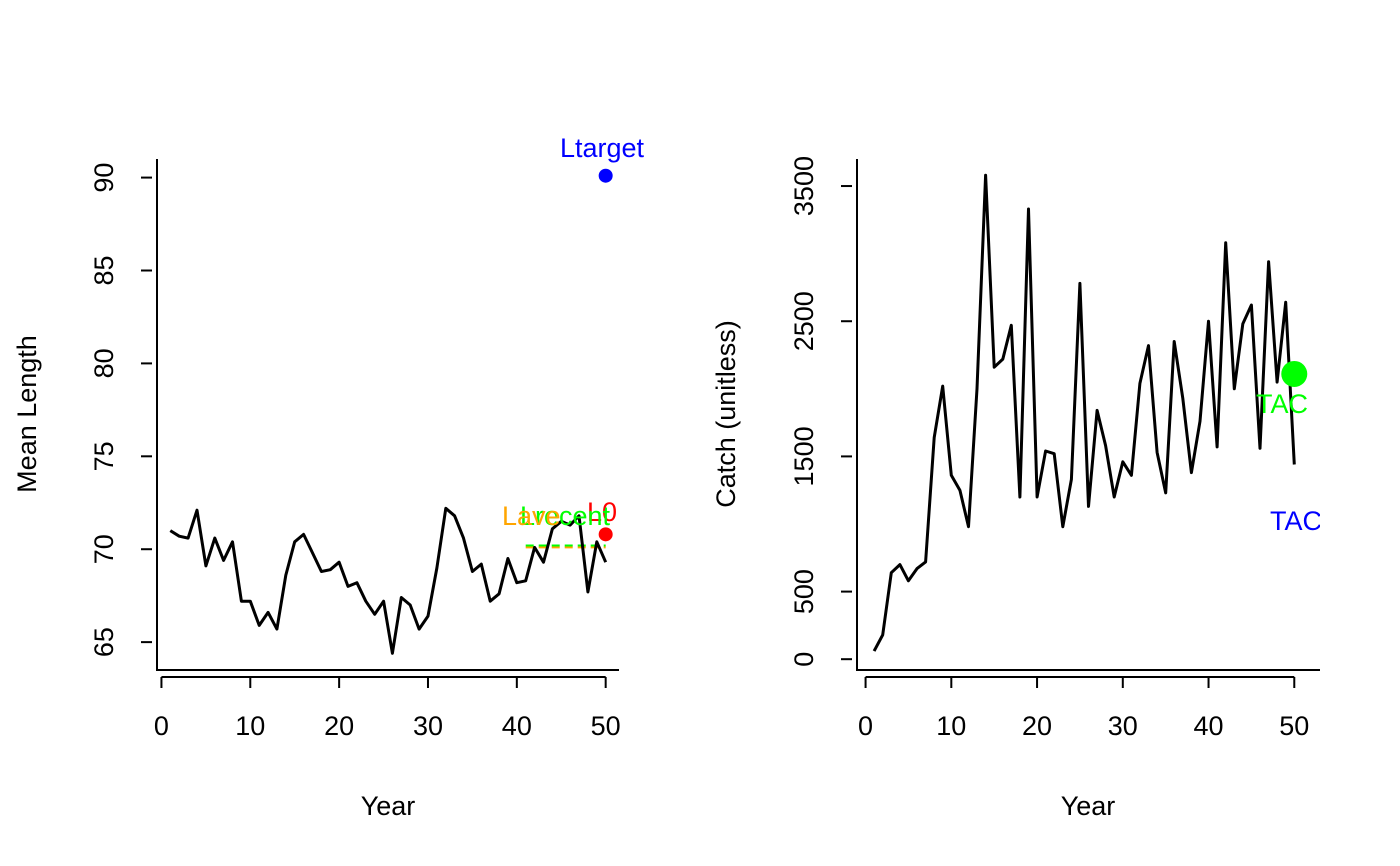 This screenshot has width=1400, height=866. What do you see at coordinates (104, 363) in the screenshot?
I see `mean-length-y-tick-label: 80` at bounding box center [104, 363].